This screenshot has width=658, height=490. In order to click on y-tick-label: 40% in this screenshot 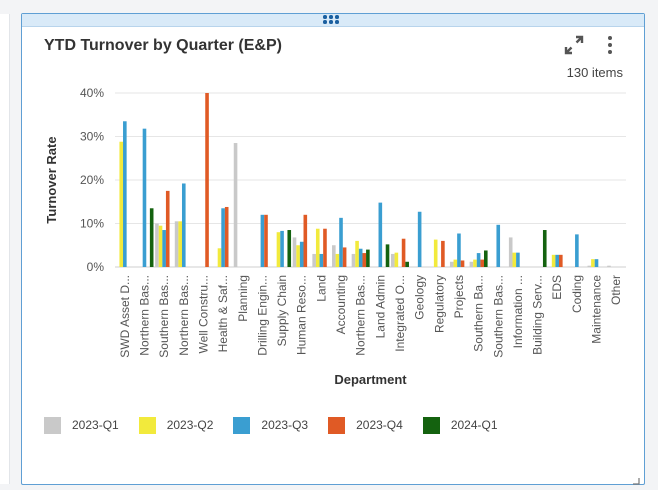, I will do `click(92, 93)`.